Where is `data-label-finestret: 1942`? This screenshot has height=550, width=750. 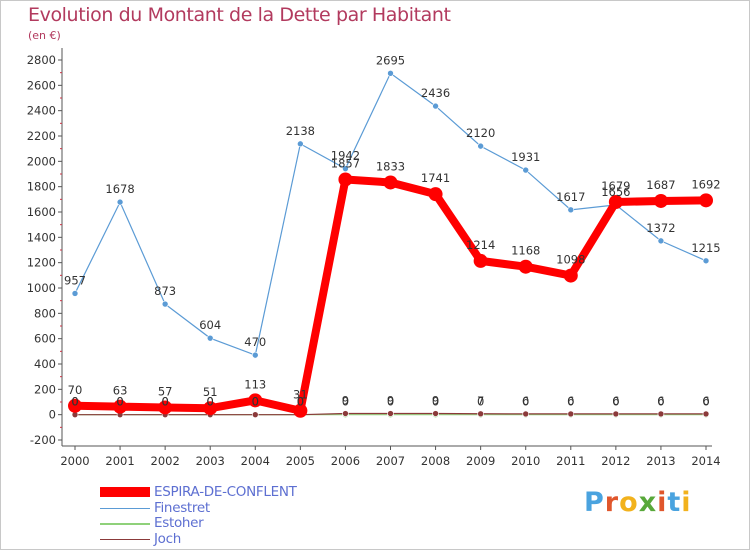 data-label-finestret: 1942 is located at coordinates (345, 156).